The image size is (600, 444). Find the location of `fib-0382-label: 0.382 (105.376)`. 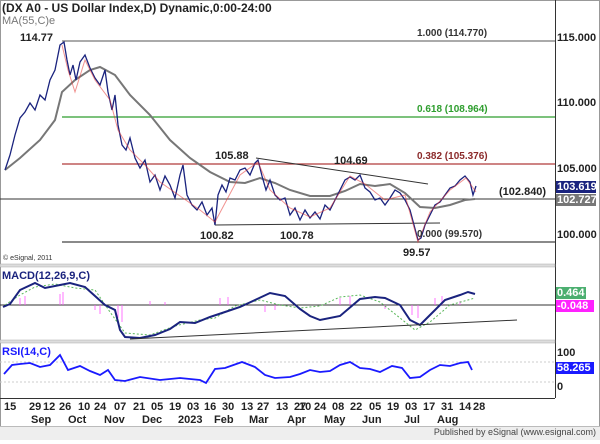

fib-0382-label: 0.382 (105.376) is located at coordinates (452, 156).